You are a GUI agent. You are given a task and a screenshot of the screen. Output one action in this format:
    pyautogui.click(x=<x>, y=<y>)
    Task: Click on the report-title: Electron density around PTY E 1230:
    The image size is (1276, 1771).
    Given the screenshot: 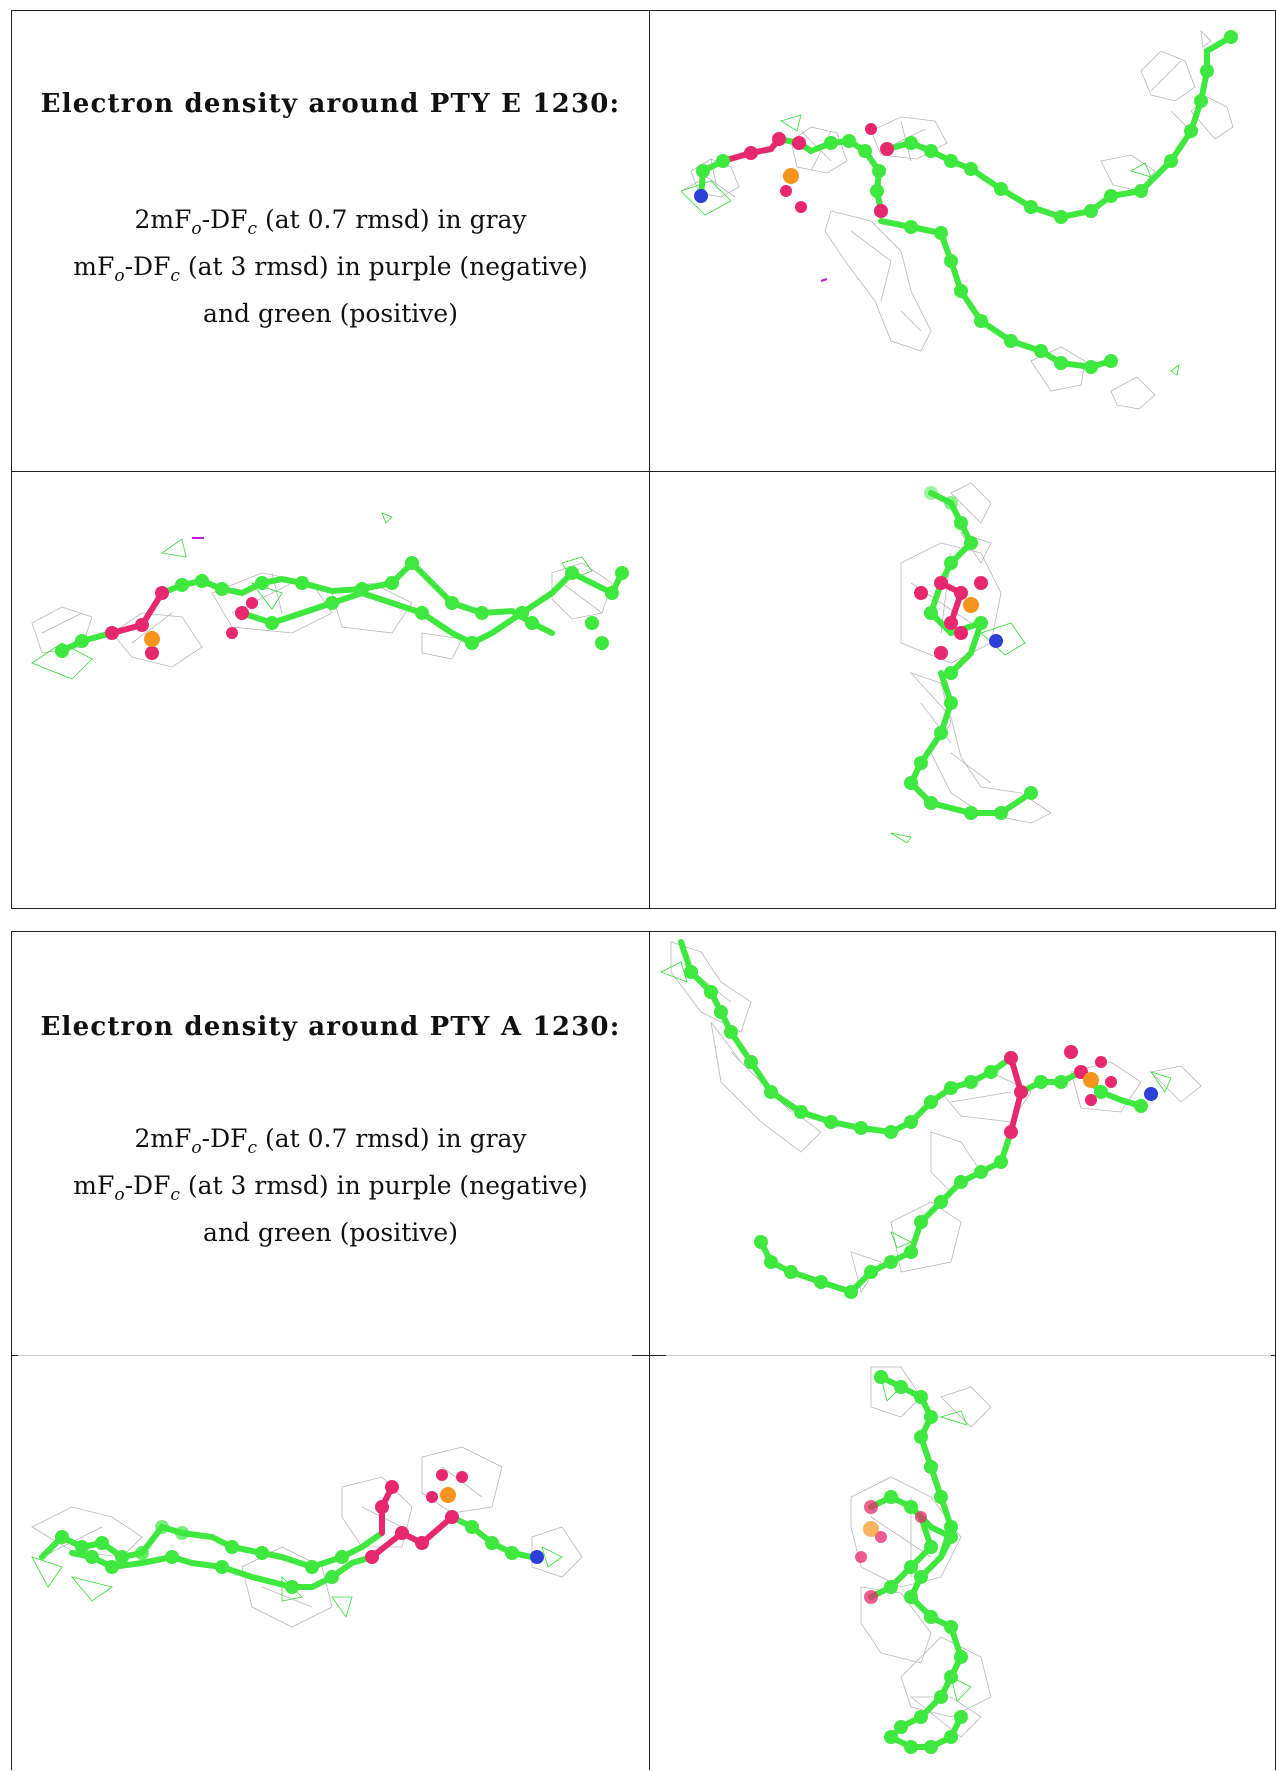 What is the action you would take?
    pyautogui.click(x=330, y=104)
    